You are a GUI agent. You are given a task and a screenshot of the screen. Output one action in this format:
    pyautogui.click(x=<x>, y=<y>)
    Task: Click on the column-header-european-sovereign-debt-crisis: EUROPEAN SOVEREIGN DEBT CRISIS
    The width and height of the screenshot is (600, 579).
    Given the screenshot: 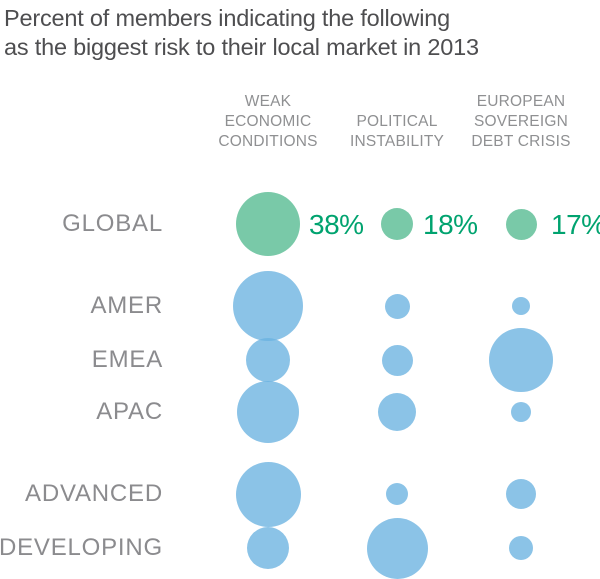 What is the action you would take?
    pyautogui.click(x=521, y=121)
    